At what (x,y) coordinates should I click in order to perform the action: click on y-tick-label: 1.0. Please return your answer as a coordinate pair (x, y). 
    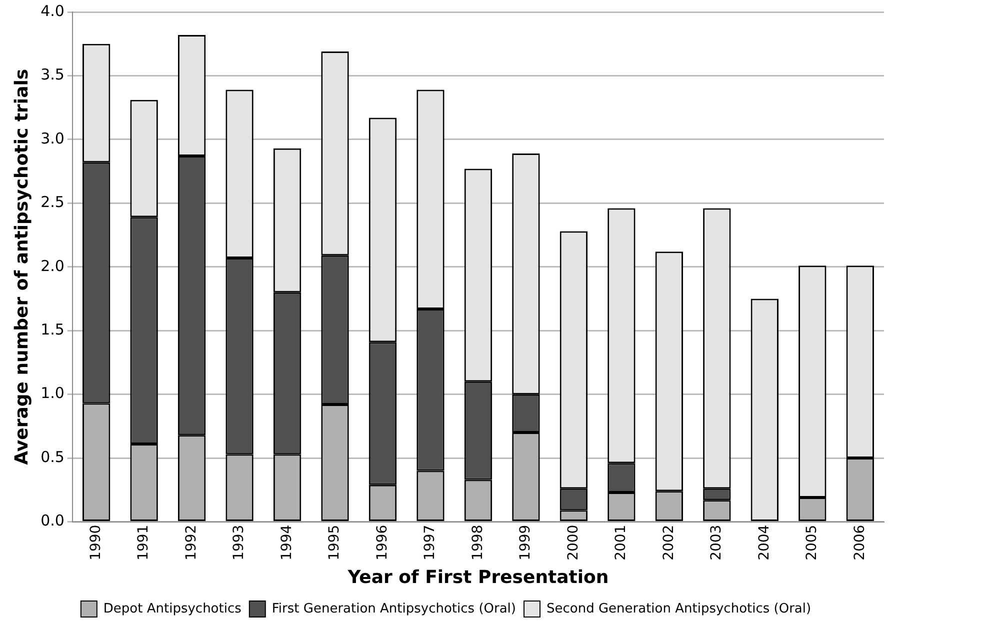
    Looking at the image, I should click on (52, 393).